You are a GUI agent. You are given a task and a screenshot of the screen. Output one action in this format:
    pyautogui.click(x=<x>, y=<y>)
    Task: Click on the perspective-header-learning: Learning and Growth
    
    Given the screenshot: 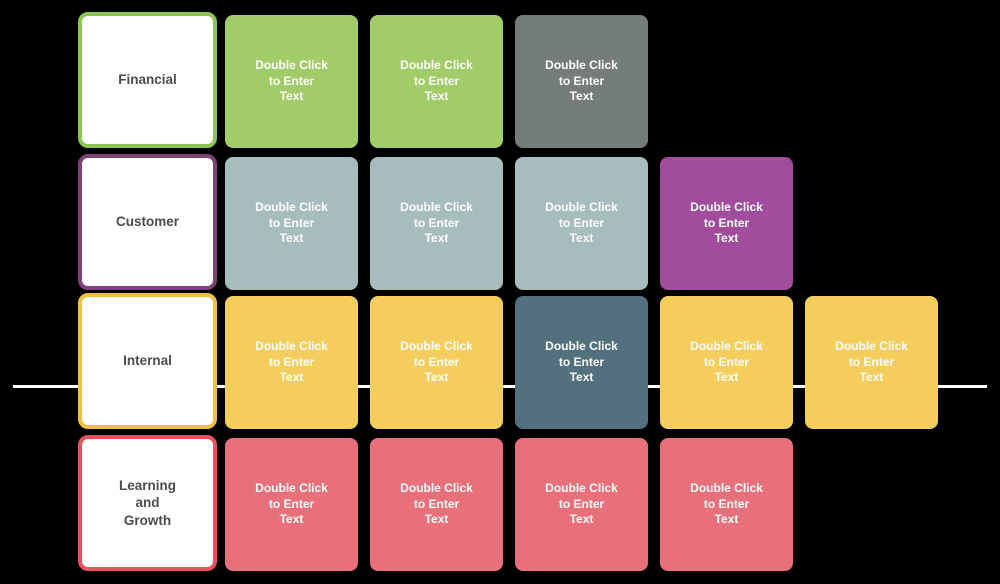 What is the action you would take?
    pyautogui.click(x=147, y=503)
    